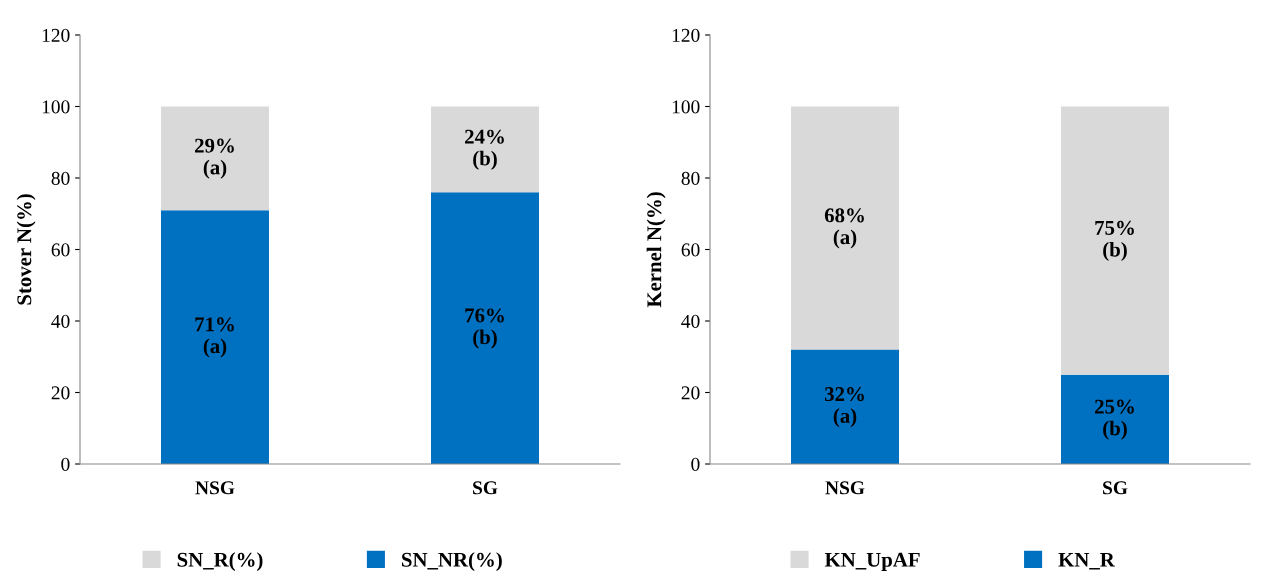  I want to click on legend-label: SN_NR(%), so click(452, 562).